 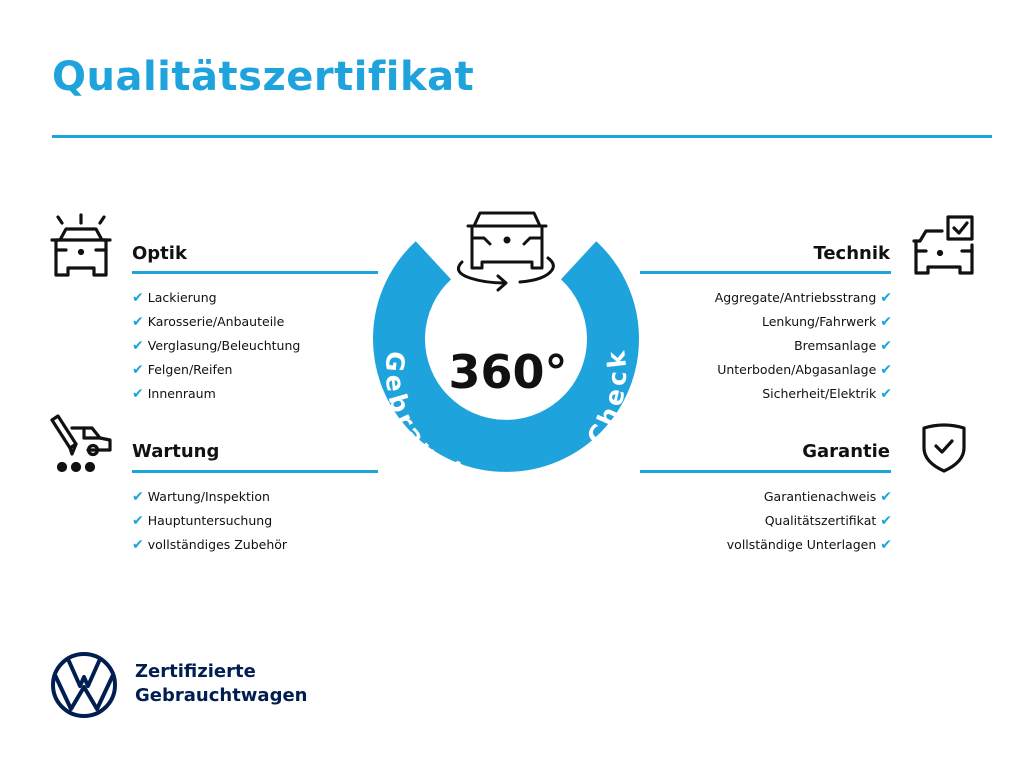 What do you see at coordinates (195, 671) in the screenshot?
I see `brand-line-1: Zertifizierte` at bounding box center [195, 671].